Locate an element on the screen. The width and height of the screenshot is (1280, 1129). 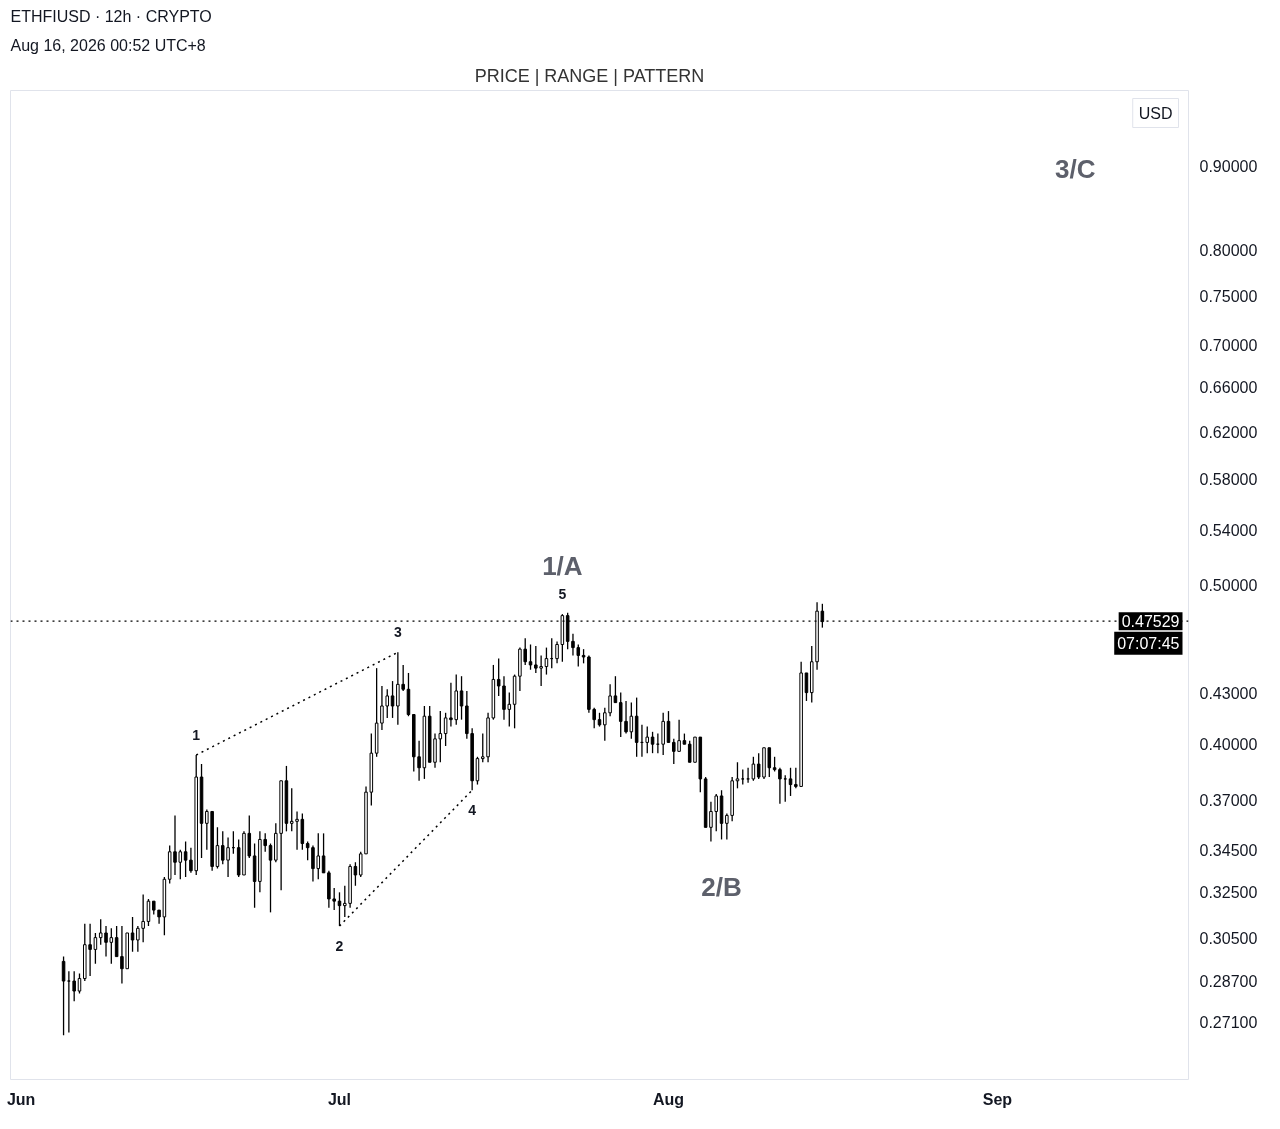
ref-line-label: 0.47529 is located at coordinates (1150, 622).